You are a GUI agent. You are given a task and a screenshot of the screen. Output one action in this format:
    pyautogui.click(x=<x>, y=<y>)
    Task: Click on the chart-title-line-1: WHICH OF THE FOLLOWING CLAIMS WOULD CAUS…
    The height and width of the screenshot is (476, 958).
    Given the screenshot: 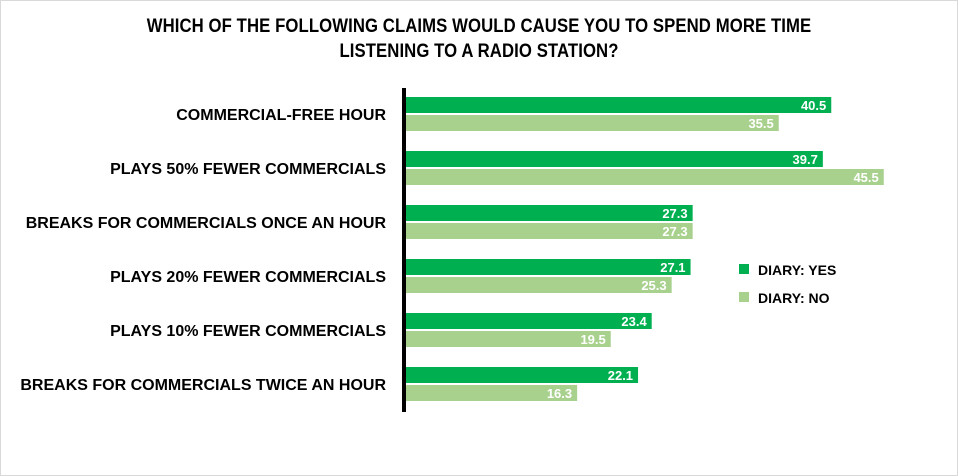 What is the action you would take?
    pyautogui.click(x=479, y=26)
    